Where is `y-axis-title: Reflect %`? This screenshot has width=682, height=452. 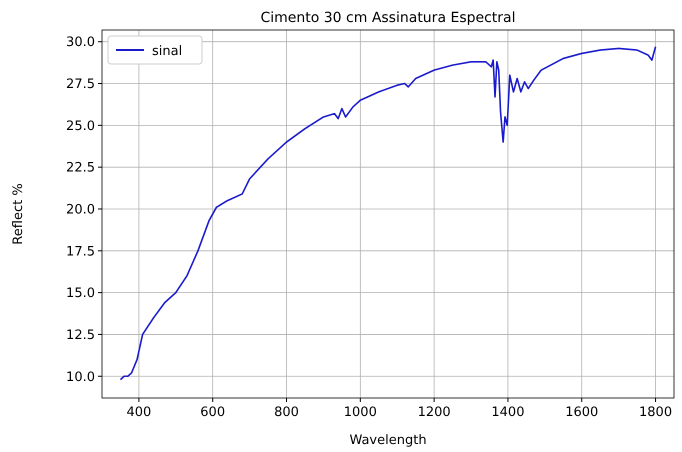
y-axis-title: Reflect % is located at coordinates (18, 214).